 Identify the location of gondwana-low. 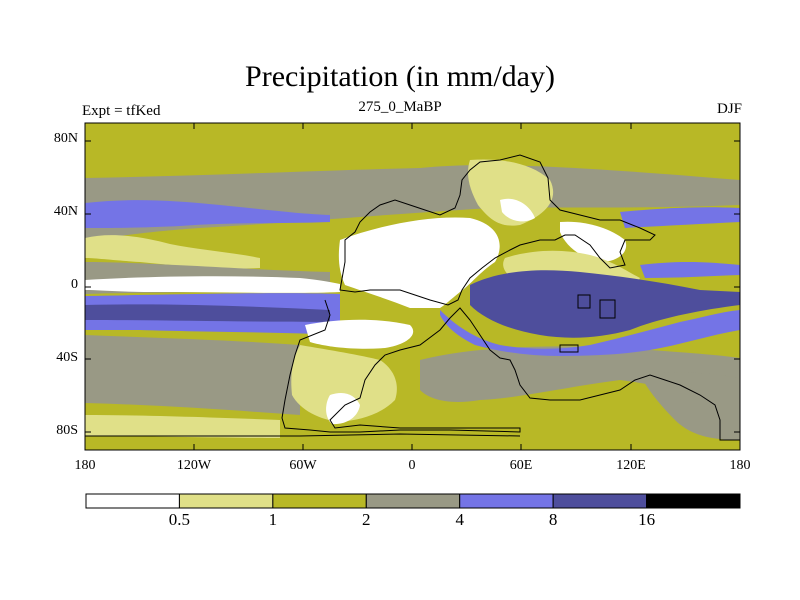
(344, 383).